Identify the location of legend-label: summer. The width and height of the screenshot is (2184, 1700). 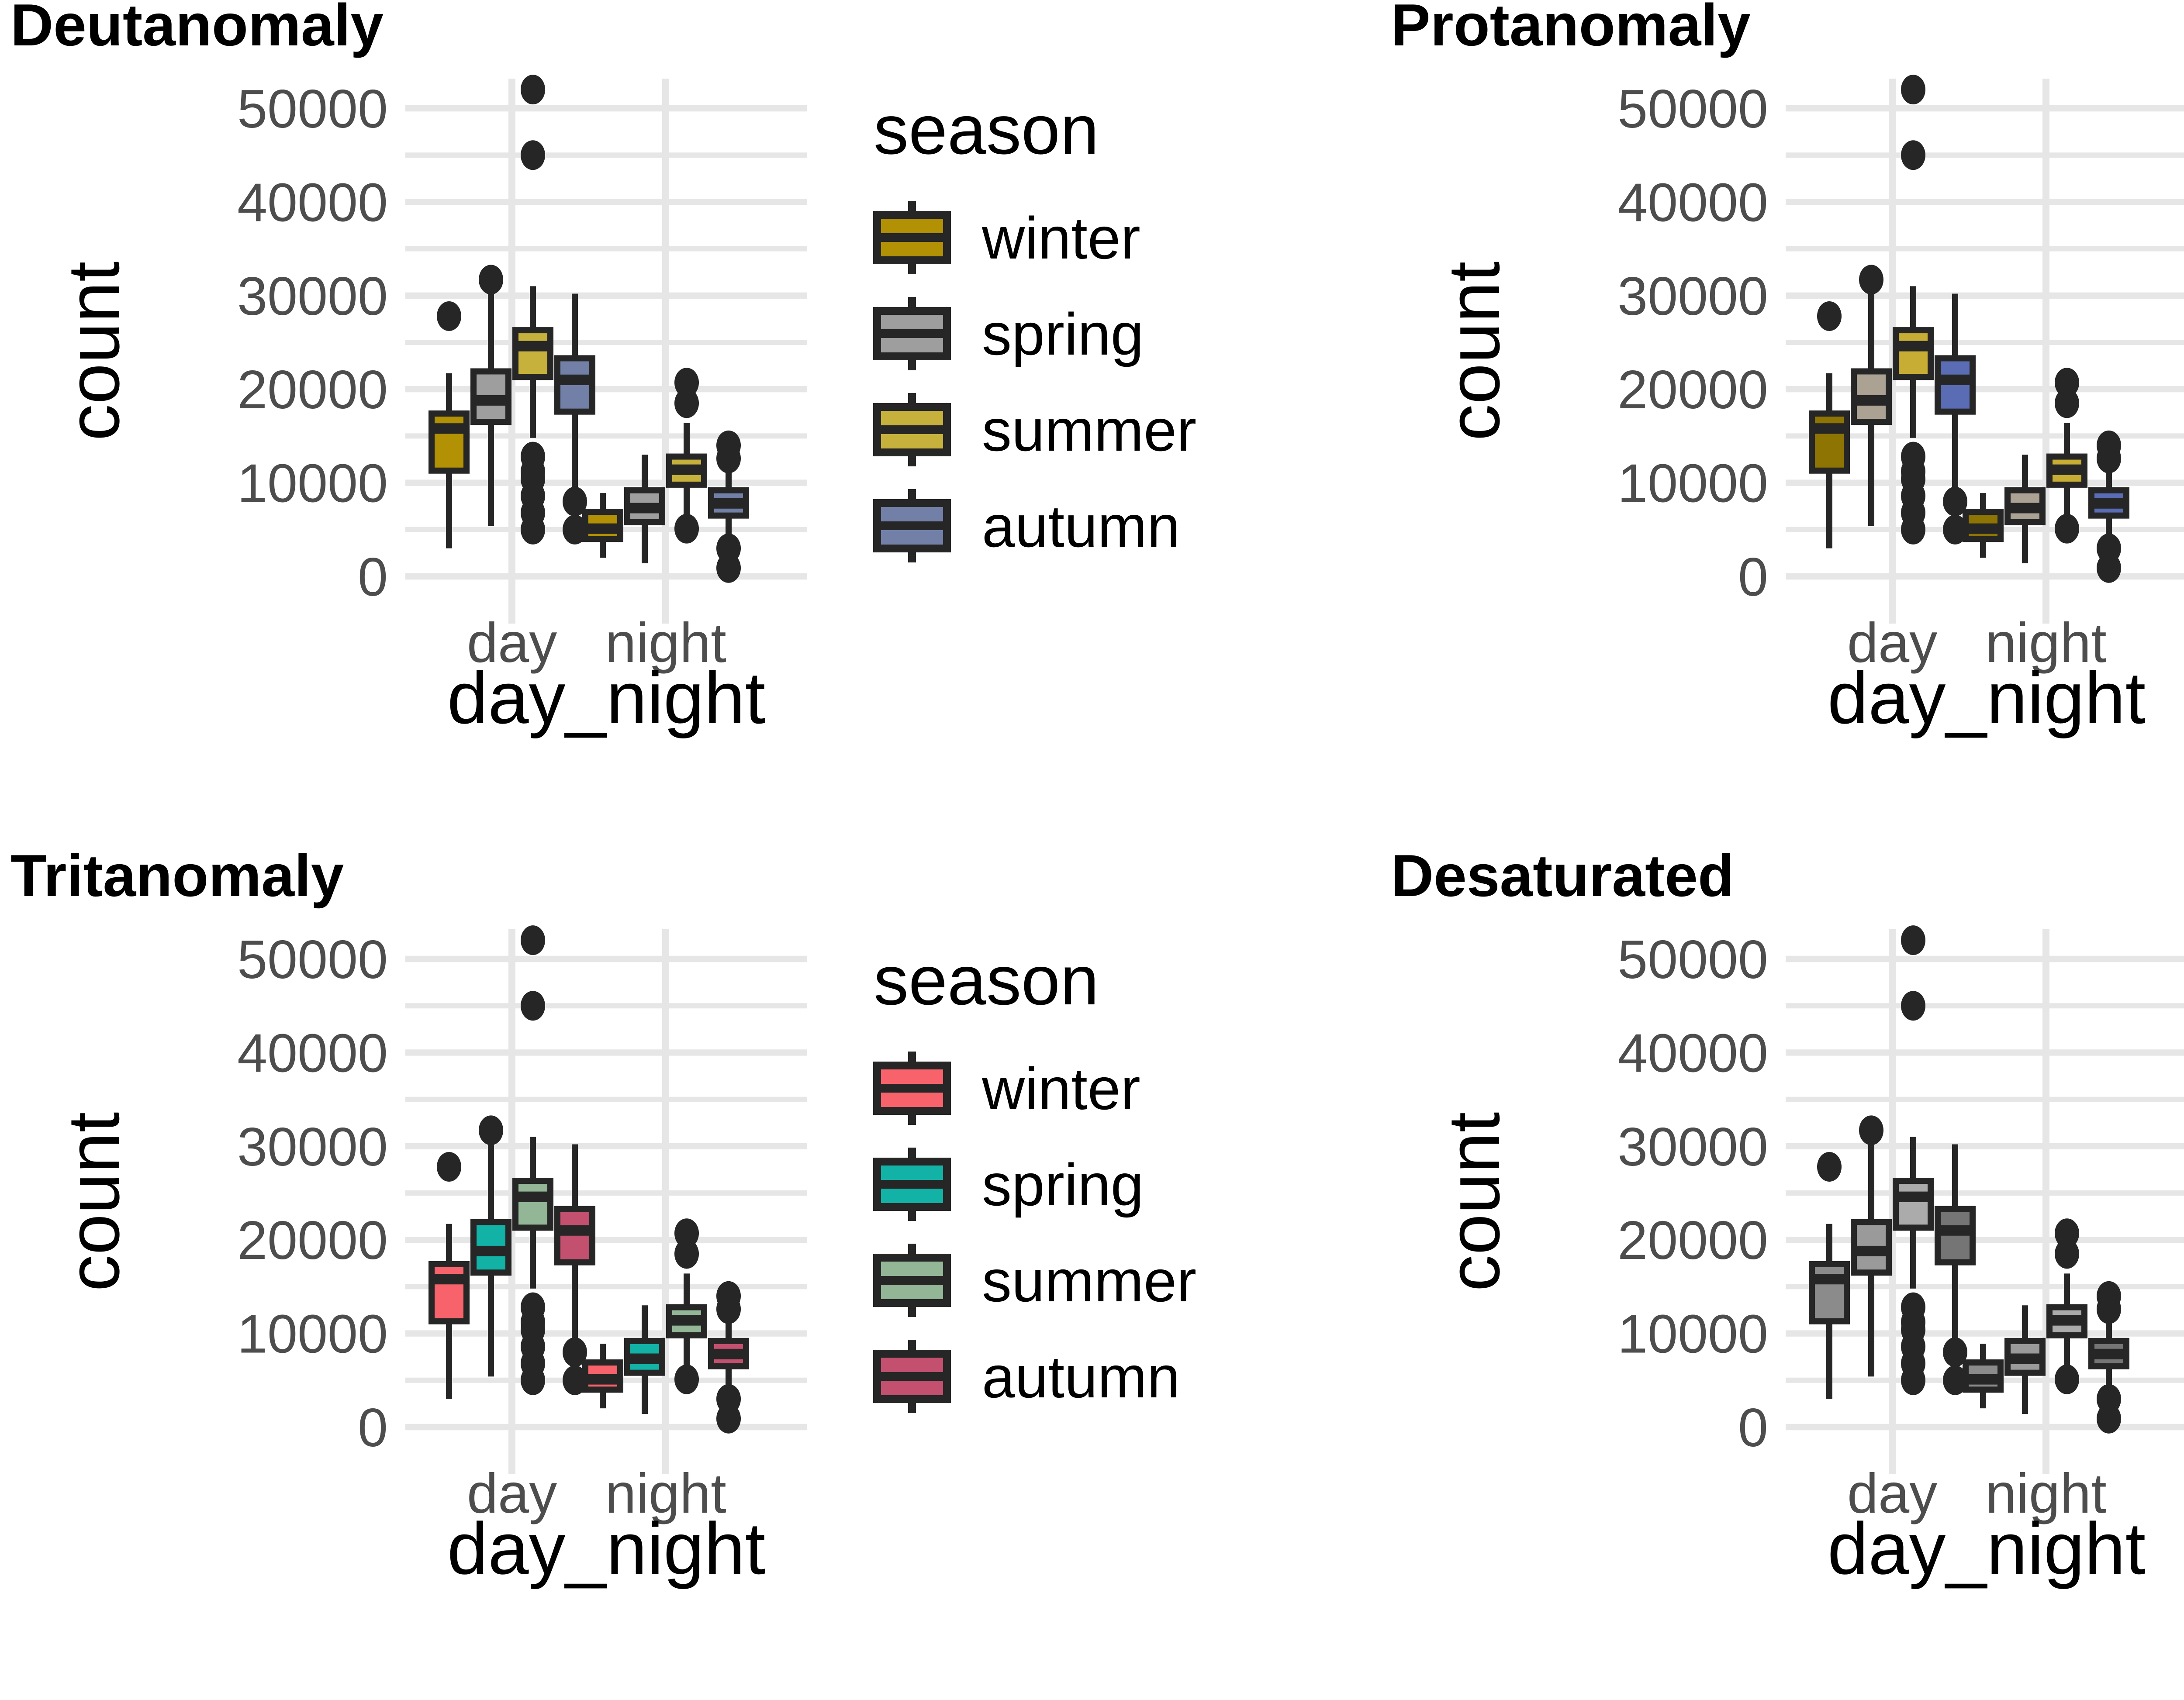
(1089, 1281).